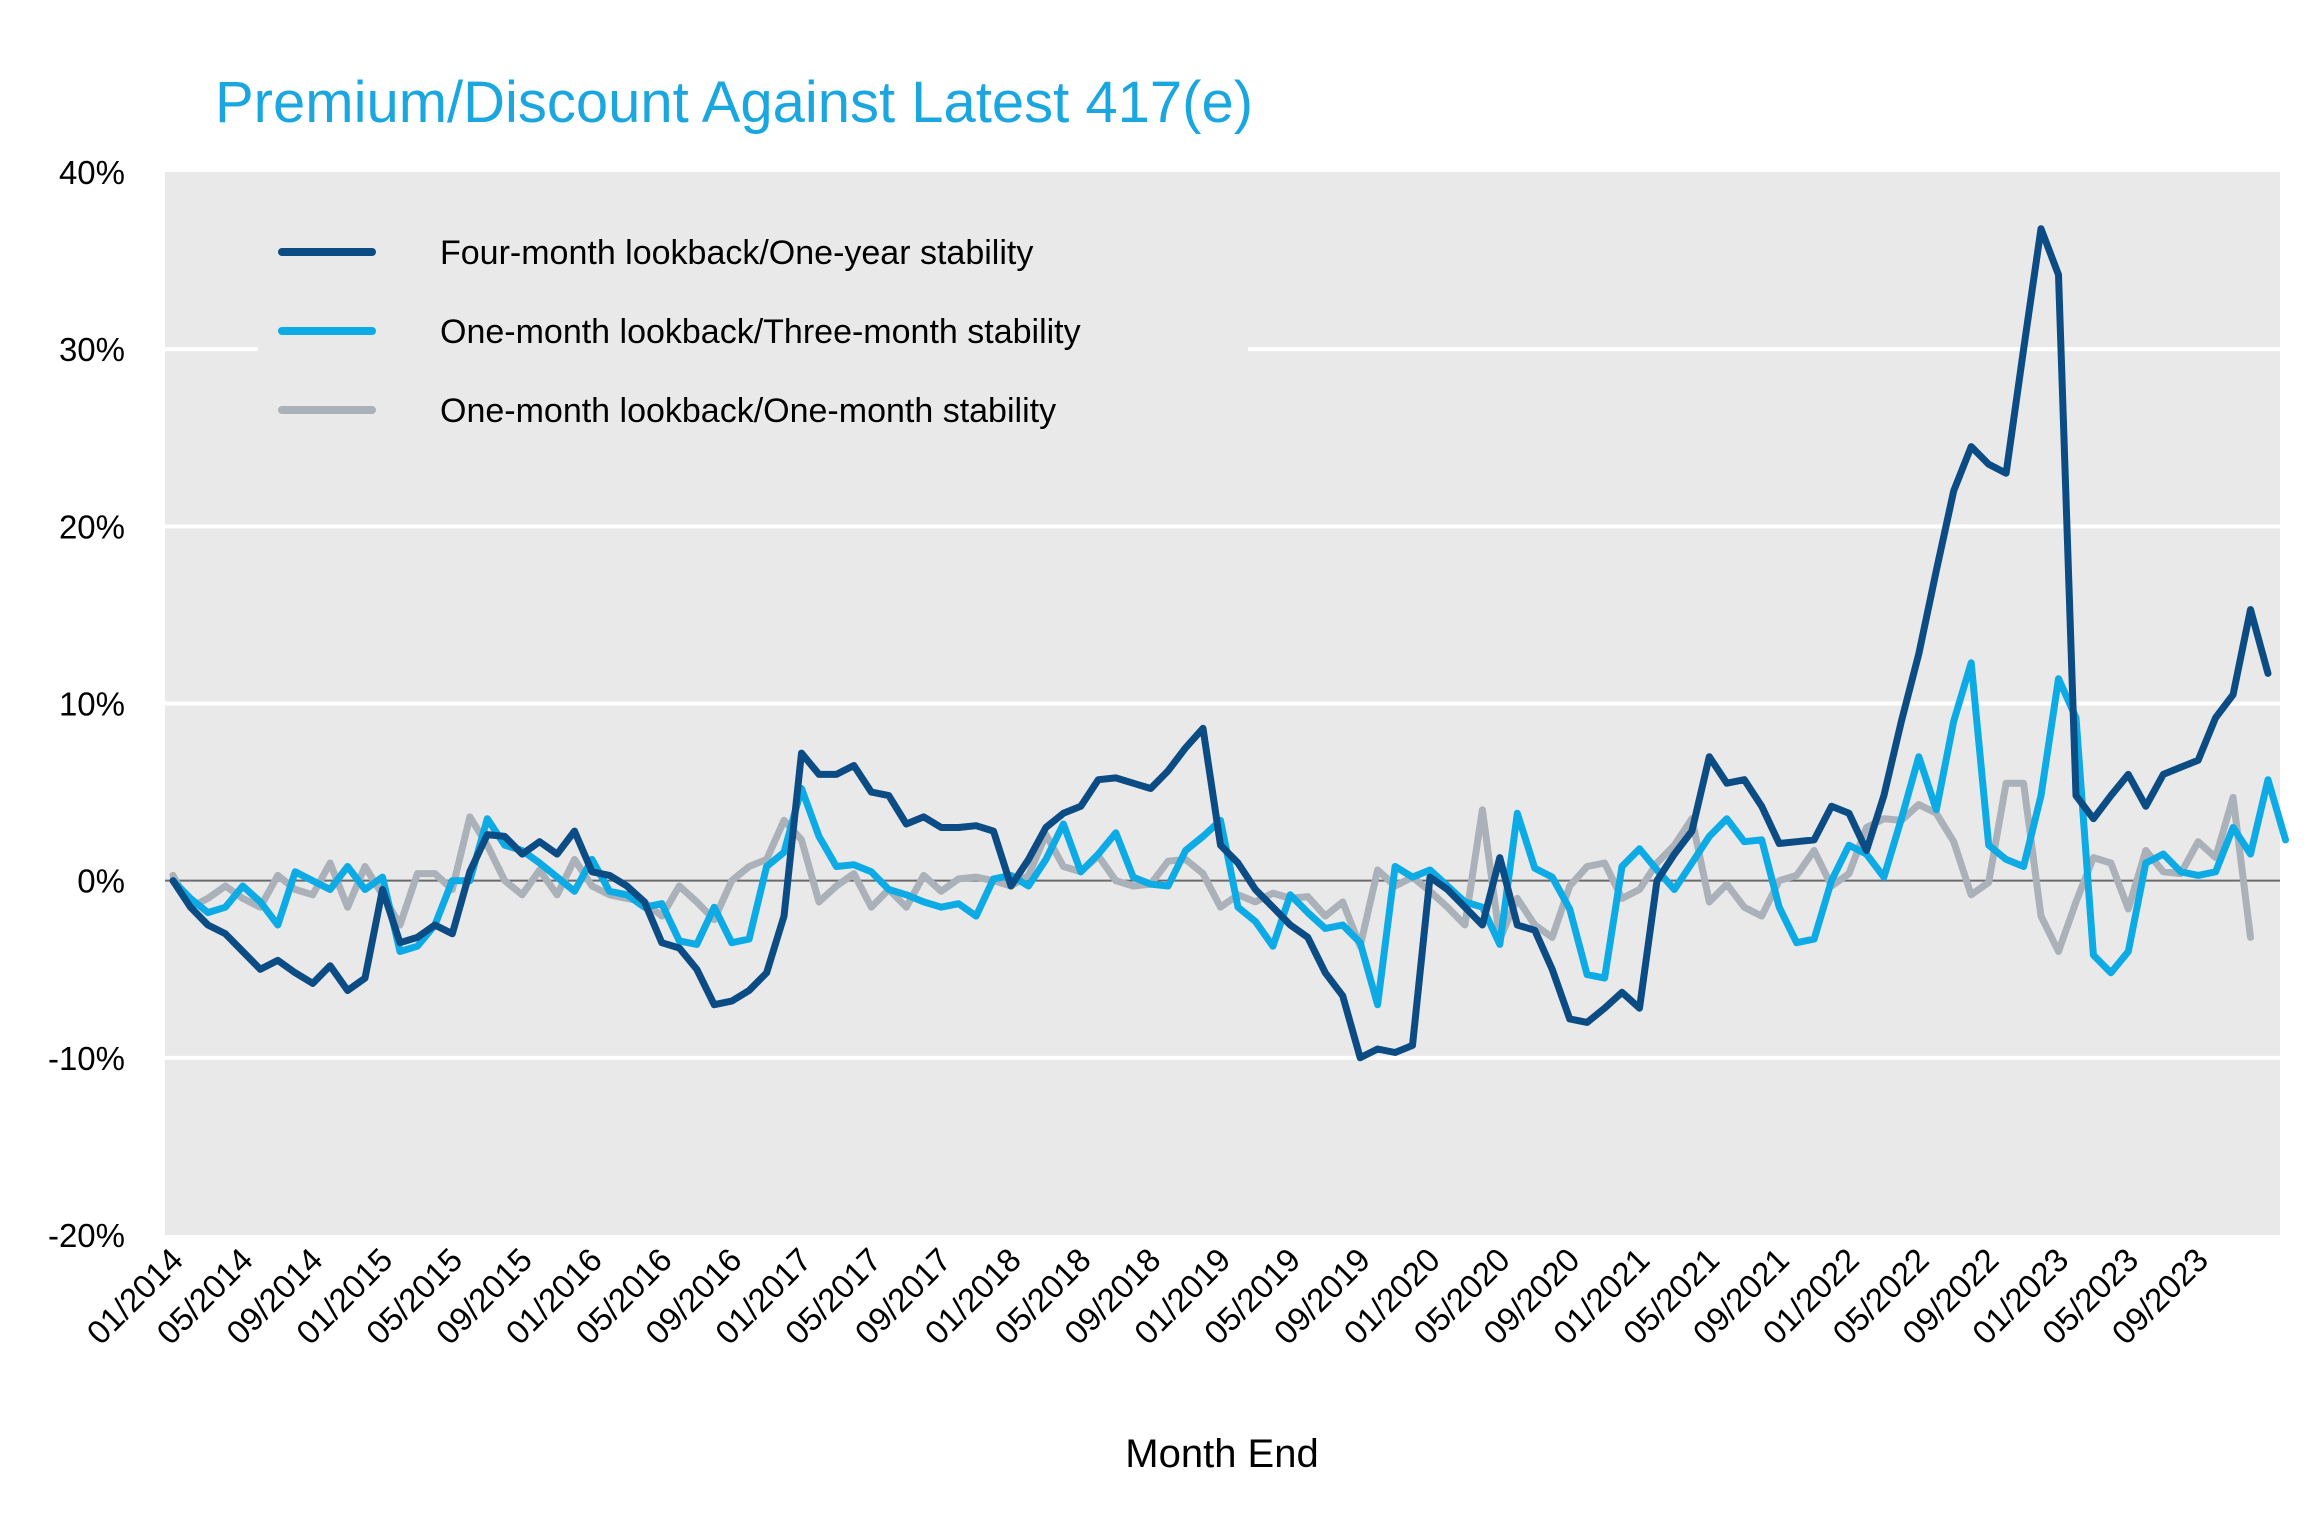  Describe the element at coordinates (92, 526) in the screenshot. I see `y-tick-label: 20%` at that location.